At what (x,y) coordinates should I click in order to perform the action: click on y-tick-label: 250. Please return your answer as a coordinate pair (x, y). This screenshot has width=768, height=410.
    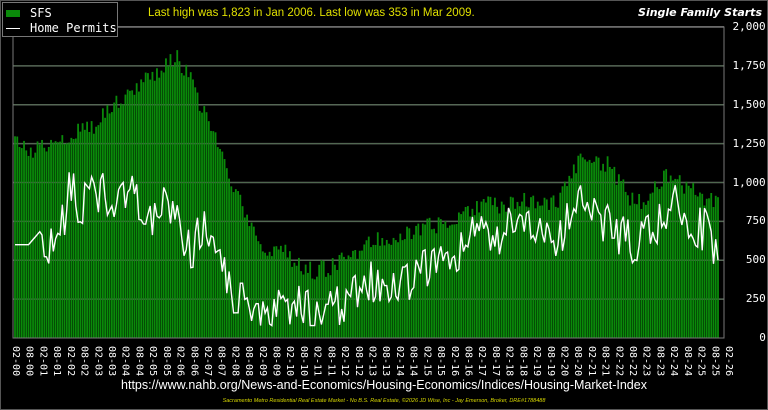
    Looking at the image, I should click on (755, 299).